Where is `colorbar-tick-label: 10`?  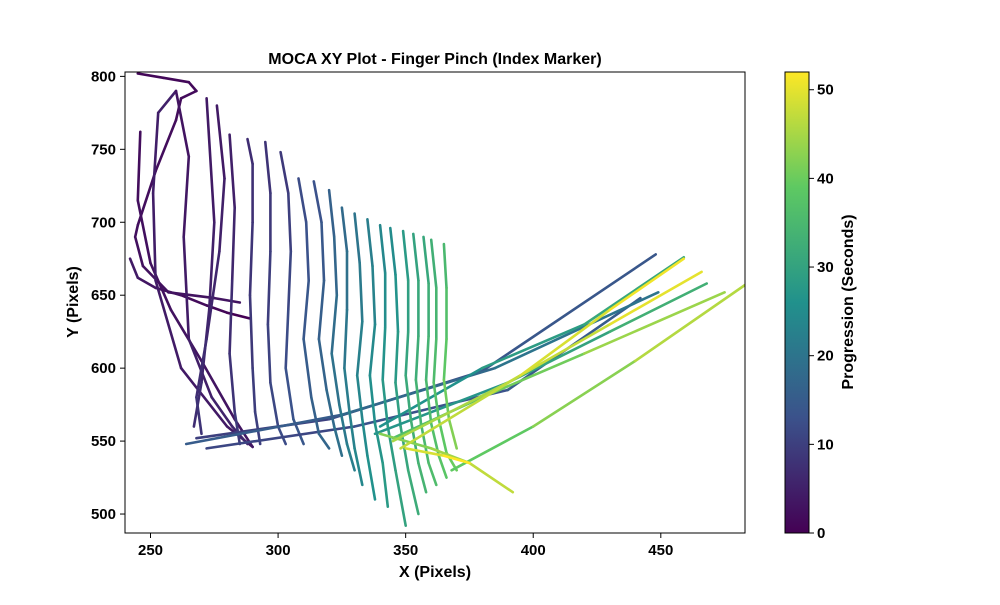 colorbar-tick-label: 10 is located at coordinates (825, 444).